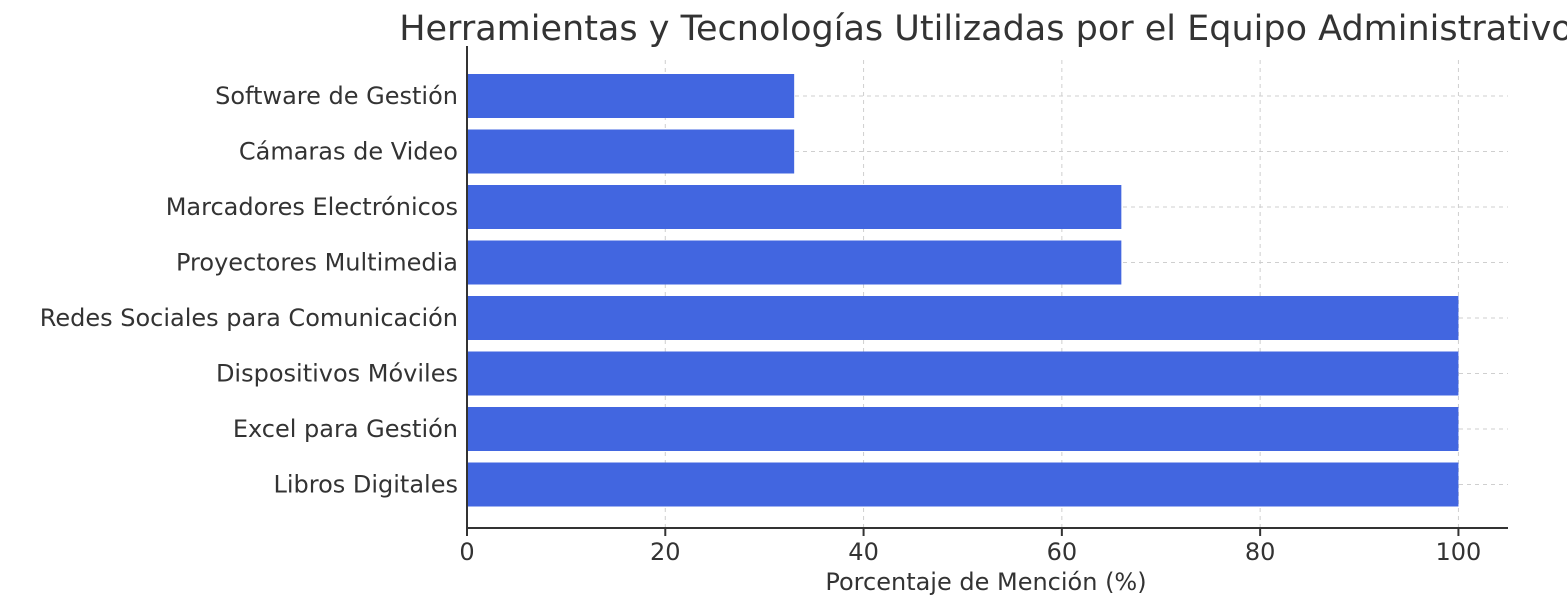 This screenshot has height=596, width=1567. What do you see at coordinates (336, 96) in the screenshot?
I see `y-tick-label: Software de Gestión` at bounding box center [336, 96].